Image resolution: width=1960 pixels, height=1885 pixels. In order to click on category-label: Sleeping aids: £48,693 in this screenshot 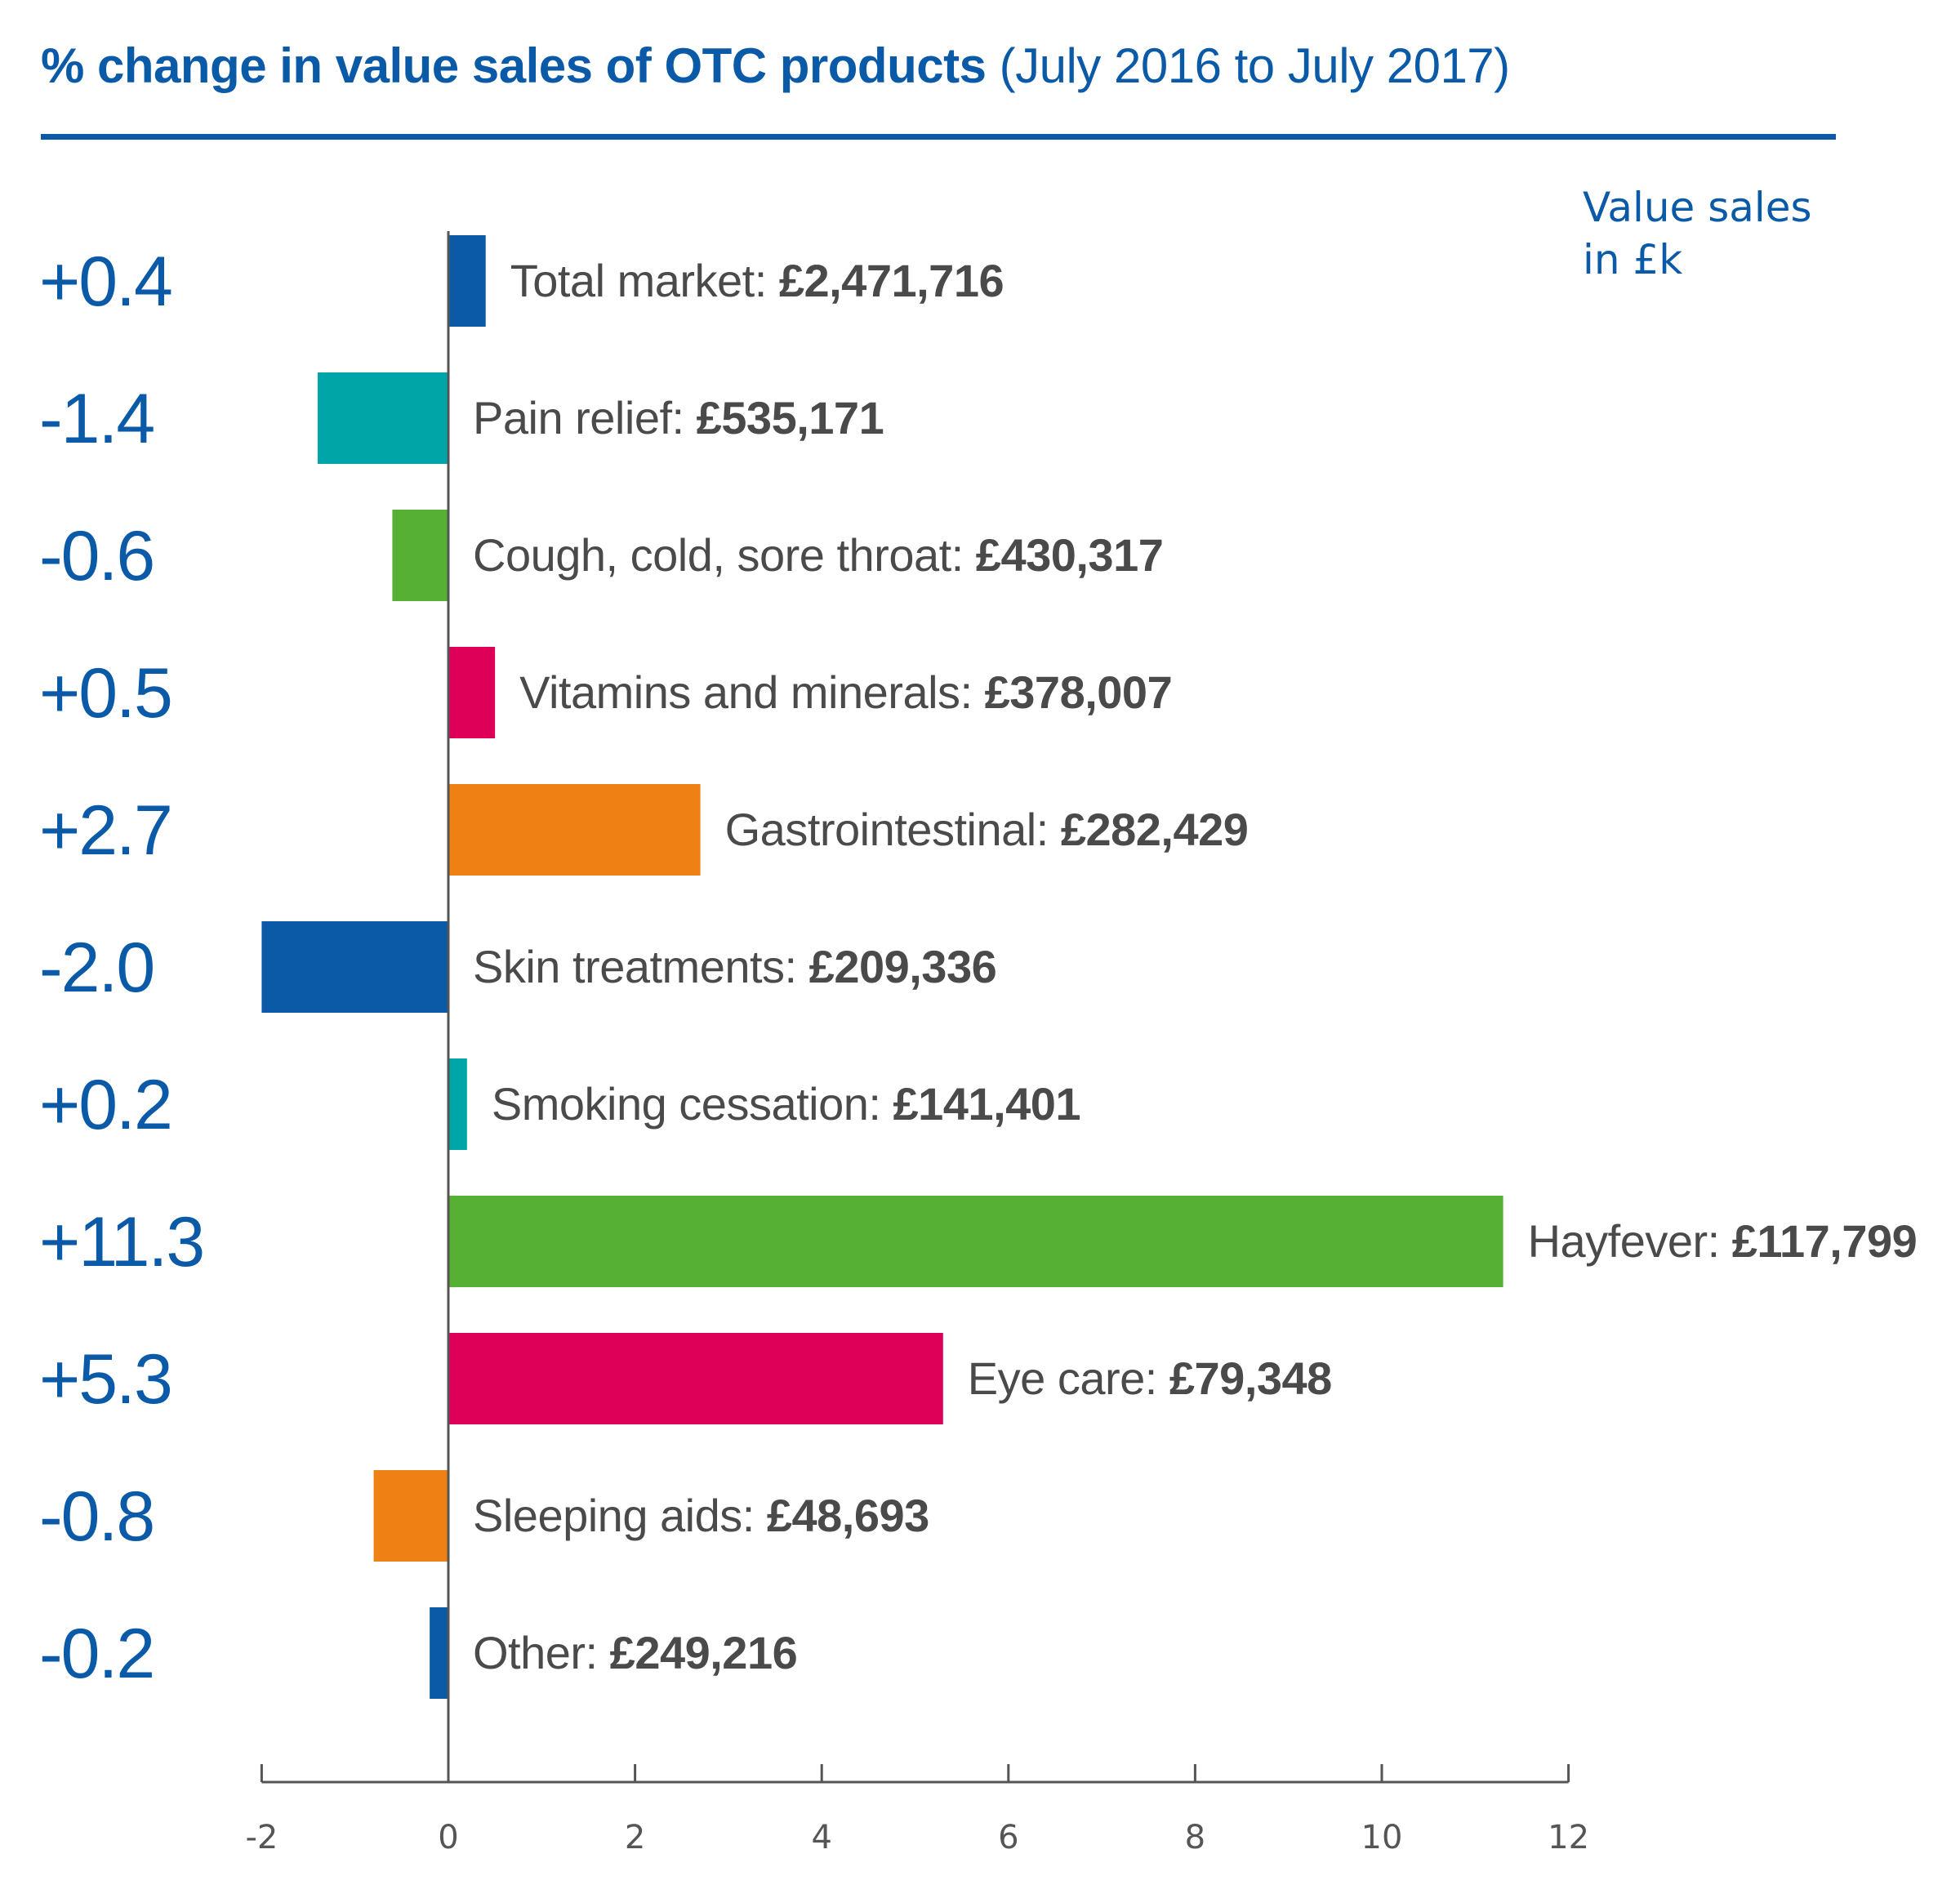, I will do `click(701, 1515)`.